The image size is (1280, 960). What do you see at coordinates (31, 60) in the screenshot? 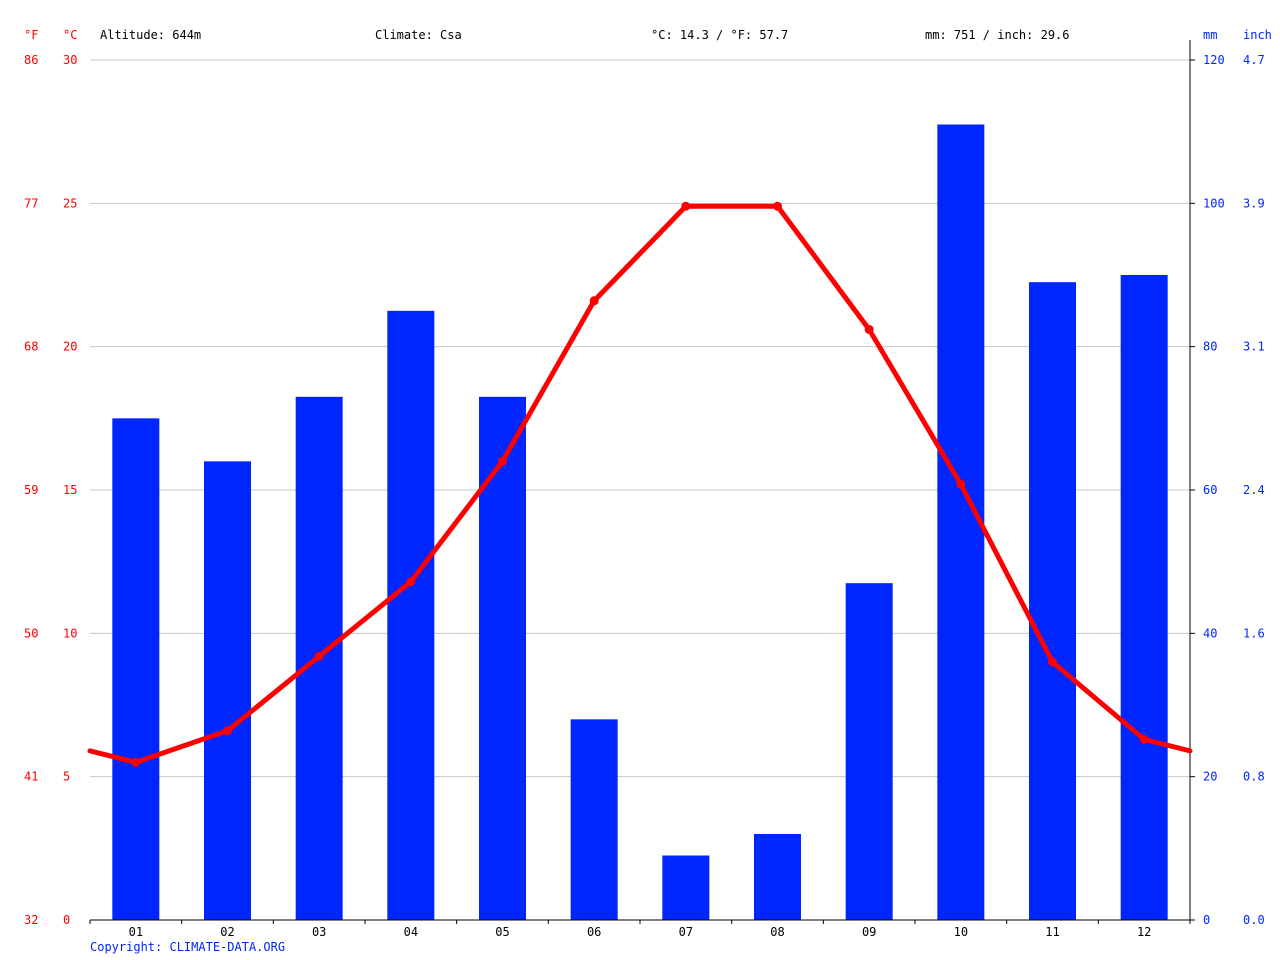
I see `fahrenheit-tick-label: 86` at bounding box center [31, 60].